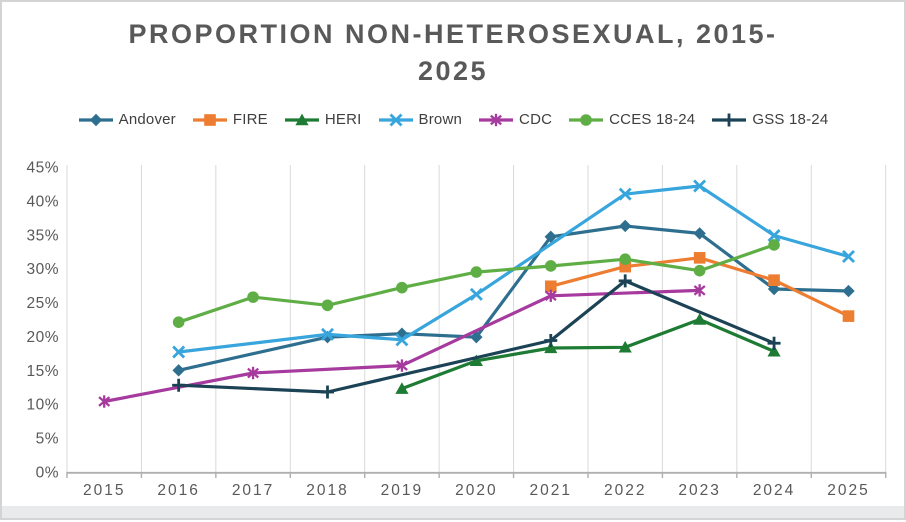  What do you see at coordinates (476, 490) in the screenshot?
I see `x-tick-label: 2020` at bounding box center [476, 490].